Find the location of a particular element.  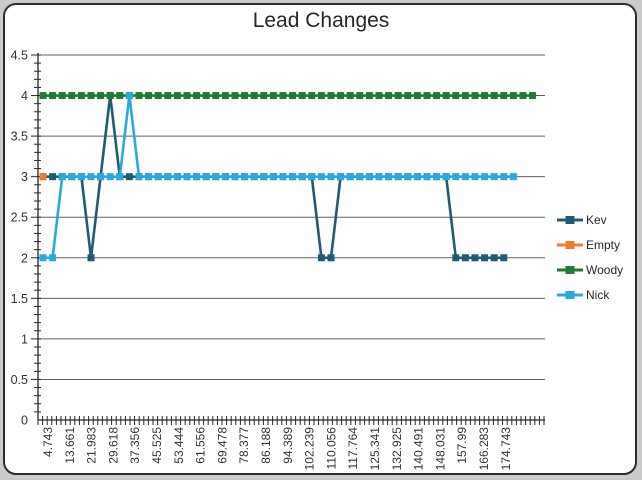

svg-text: 3.5 is located at coordinates (19, 137).